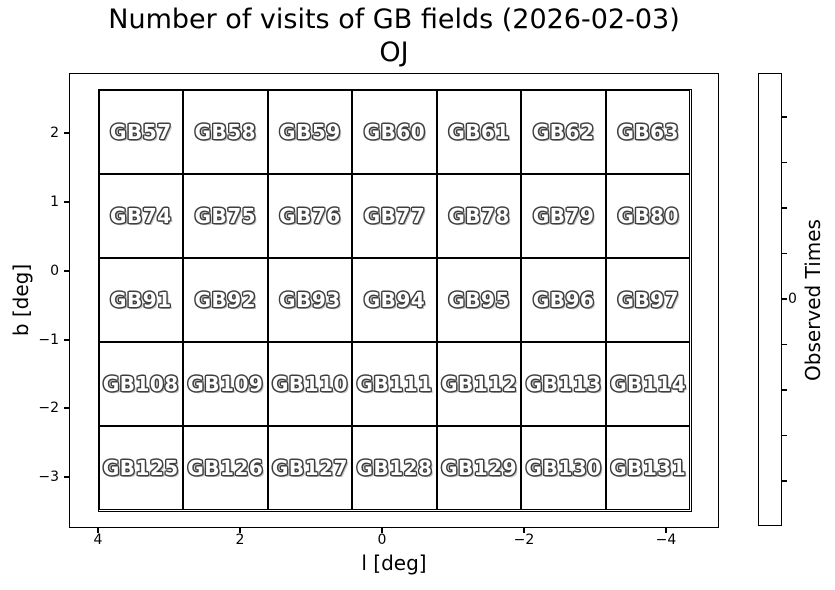 The image size is (835, 590). I want to click on field-label: GB108, so click(140, 384).